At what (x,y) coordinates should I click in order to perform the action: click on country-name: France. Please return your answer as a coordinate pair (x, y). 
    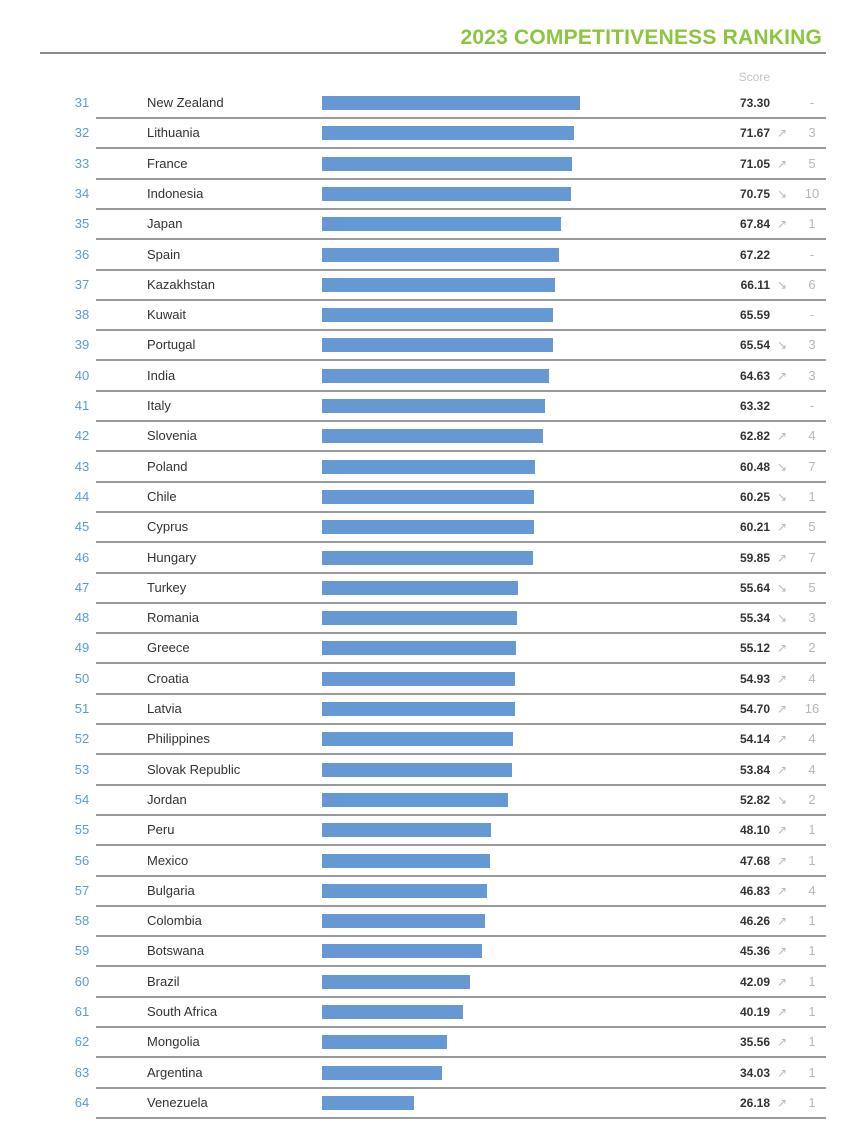
    Looking at the image, I should click on (167, 163).